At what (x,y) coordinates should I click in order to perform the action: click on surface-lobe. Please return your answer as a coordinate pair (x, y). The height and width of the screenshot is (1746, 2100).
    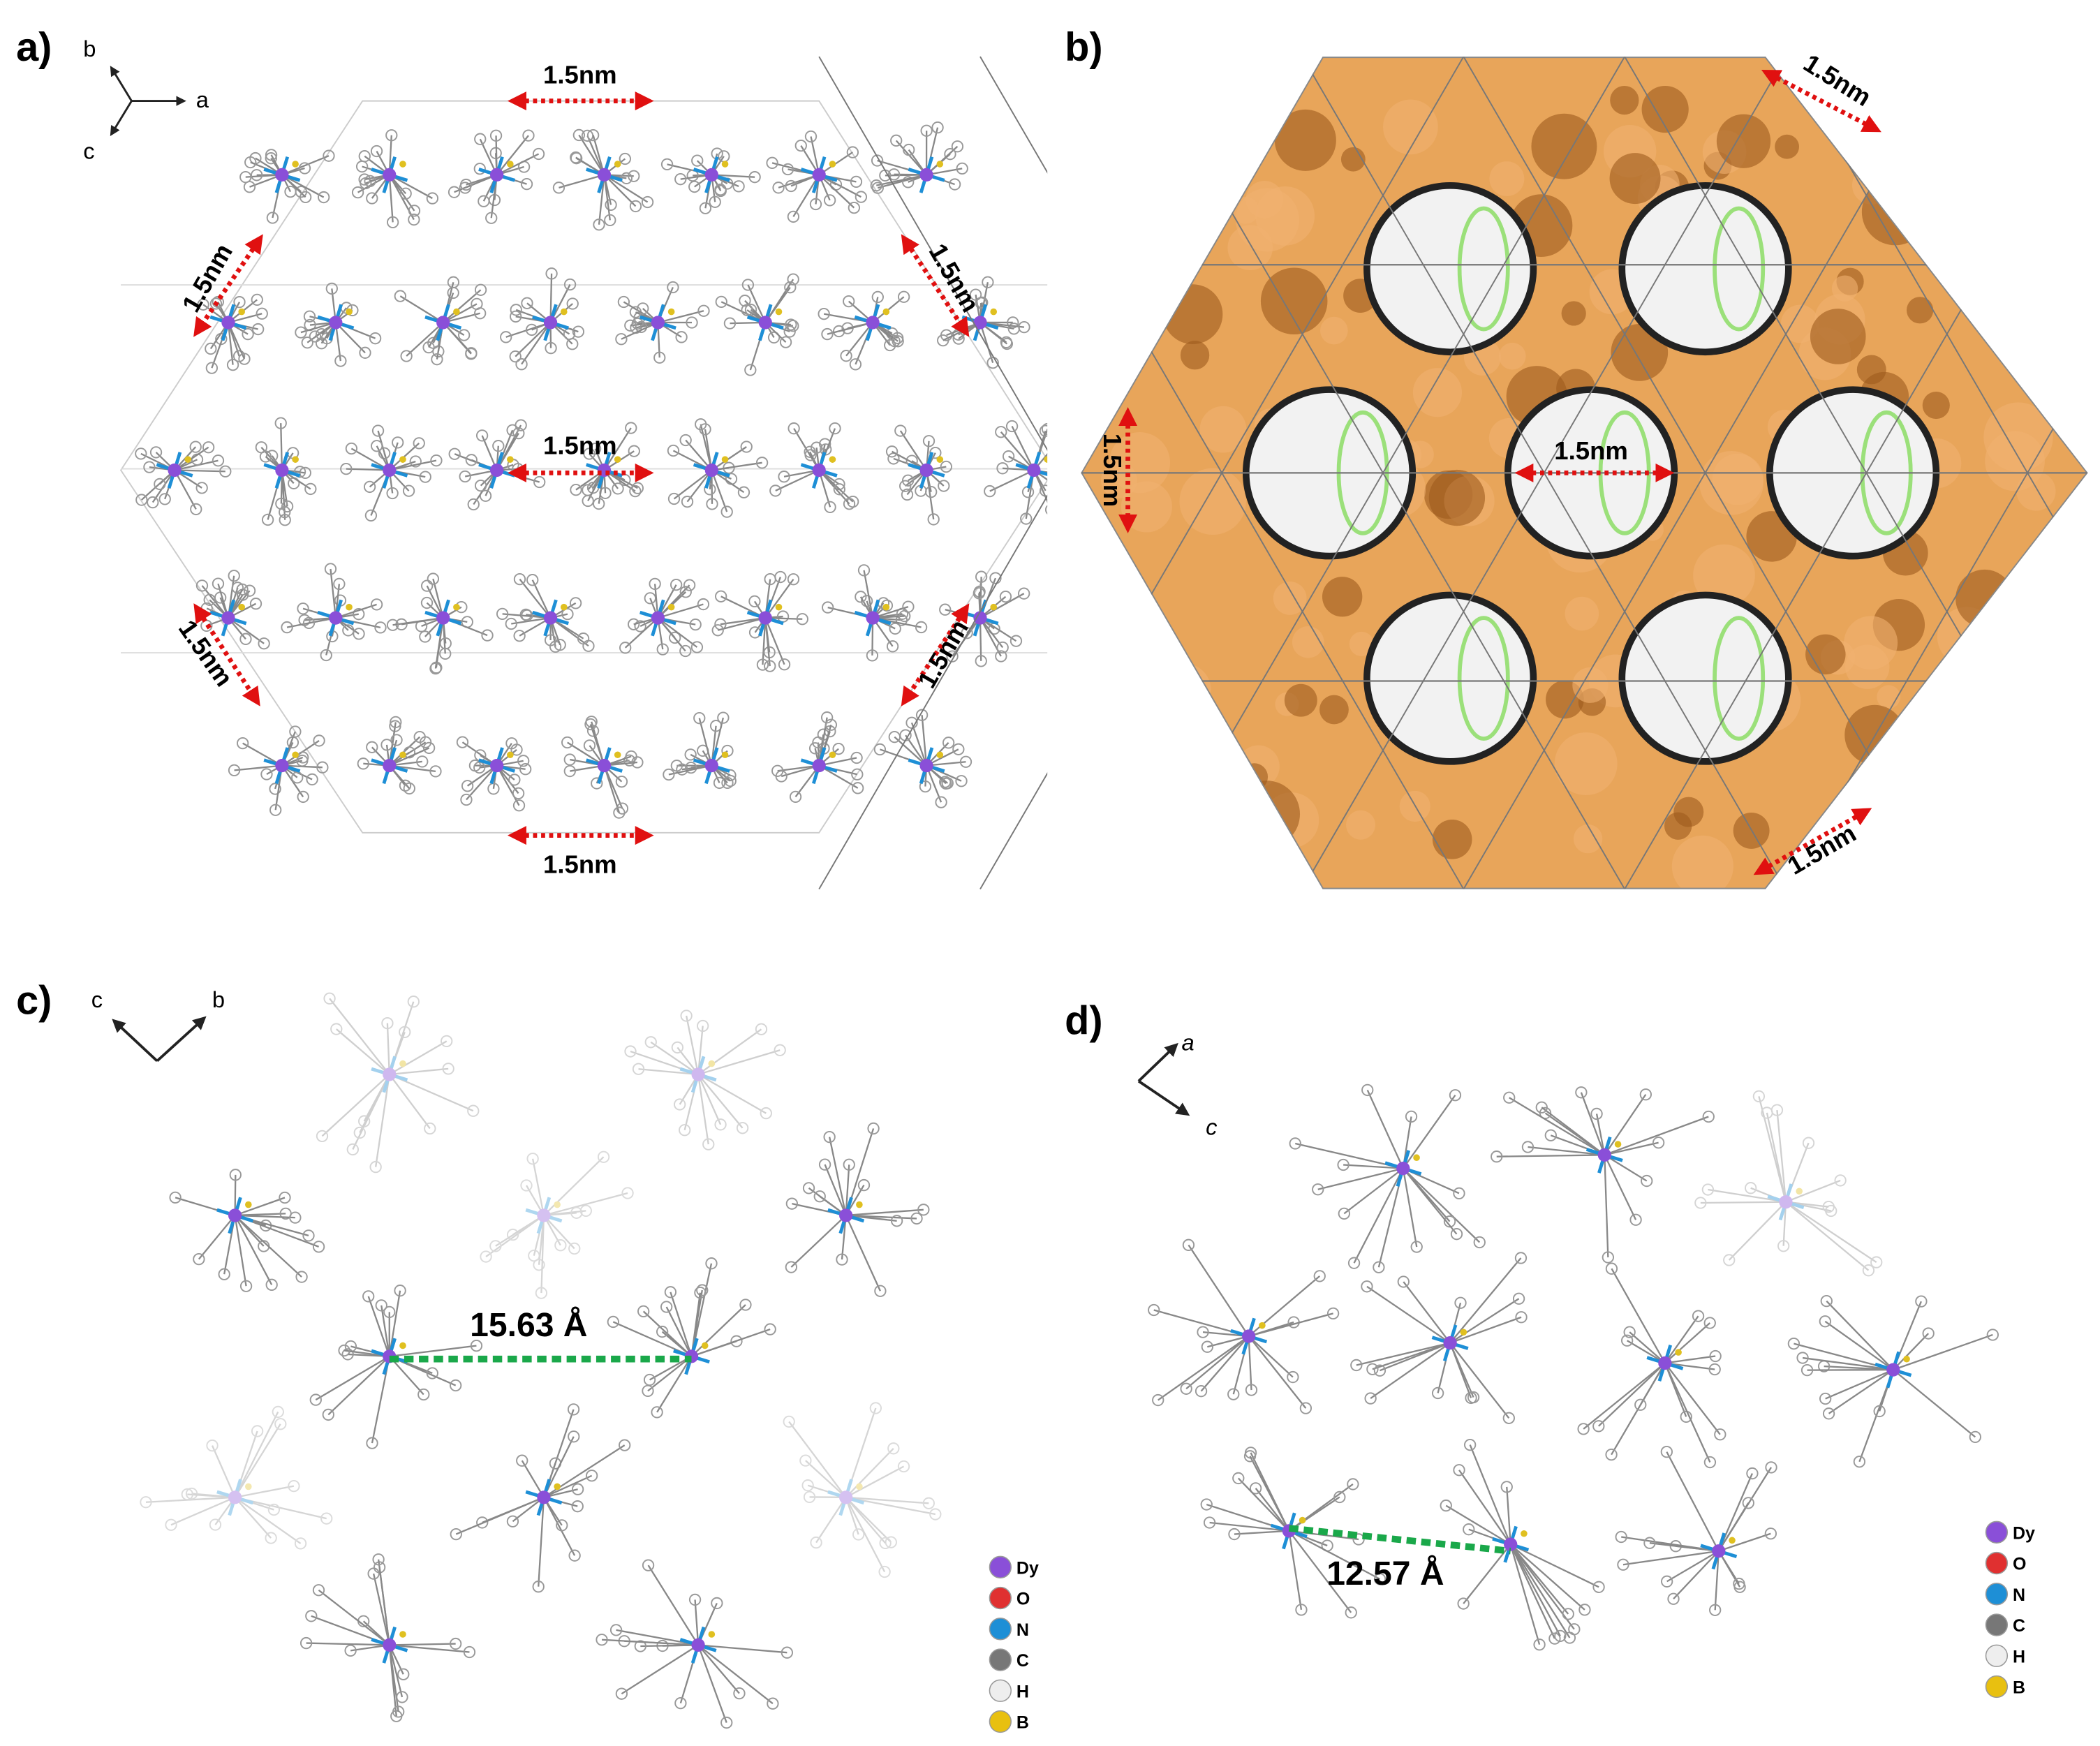
    Looking at the image, I should click on (1452, 840).